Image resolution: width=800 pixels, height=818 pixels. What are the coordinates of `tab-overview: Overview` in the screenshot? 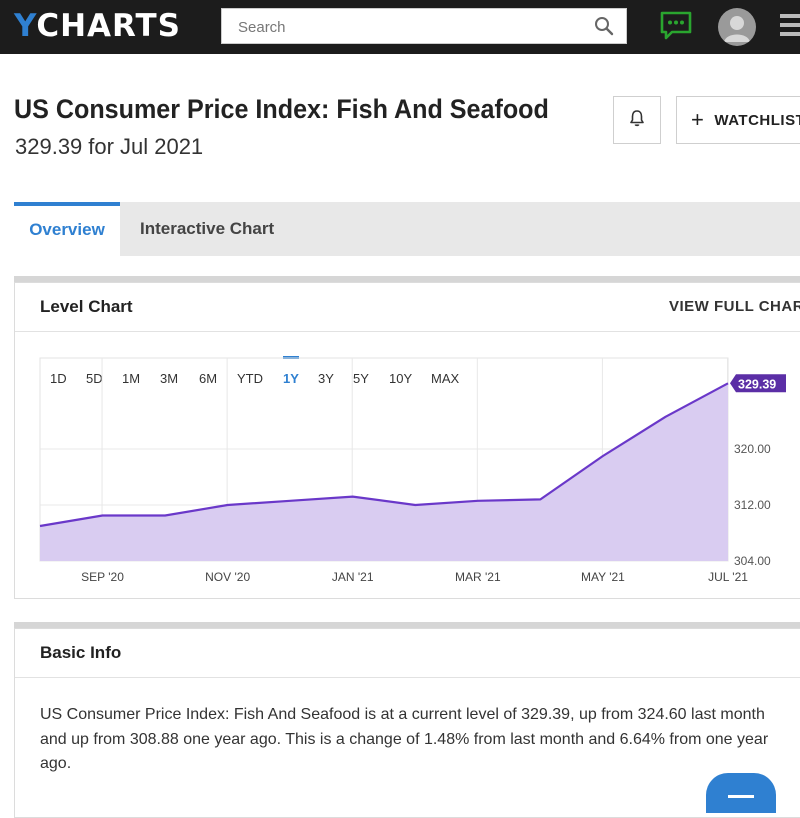 It's located at (67, 229).